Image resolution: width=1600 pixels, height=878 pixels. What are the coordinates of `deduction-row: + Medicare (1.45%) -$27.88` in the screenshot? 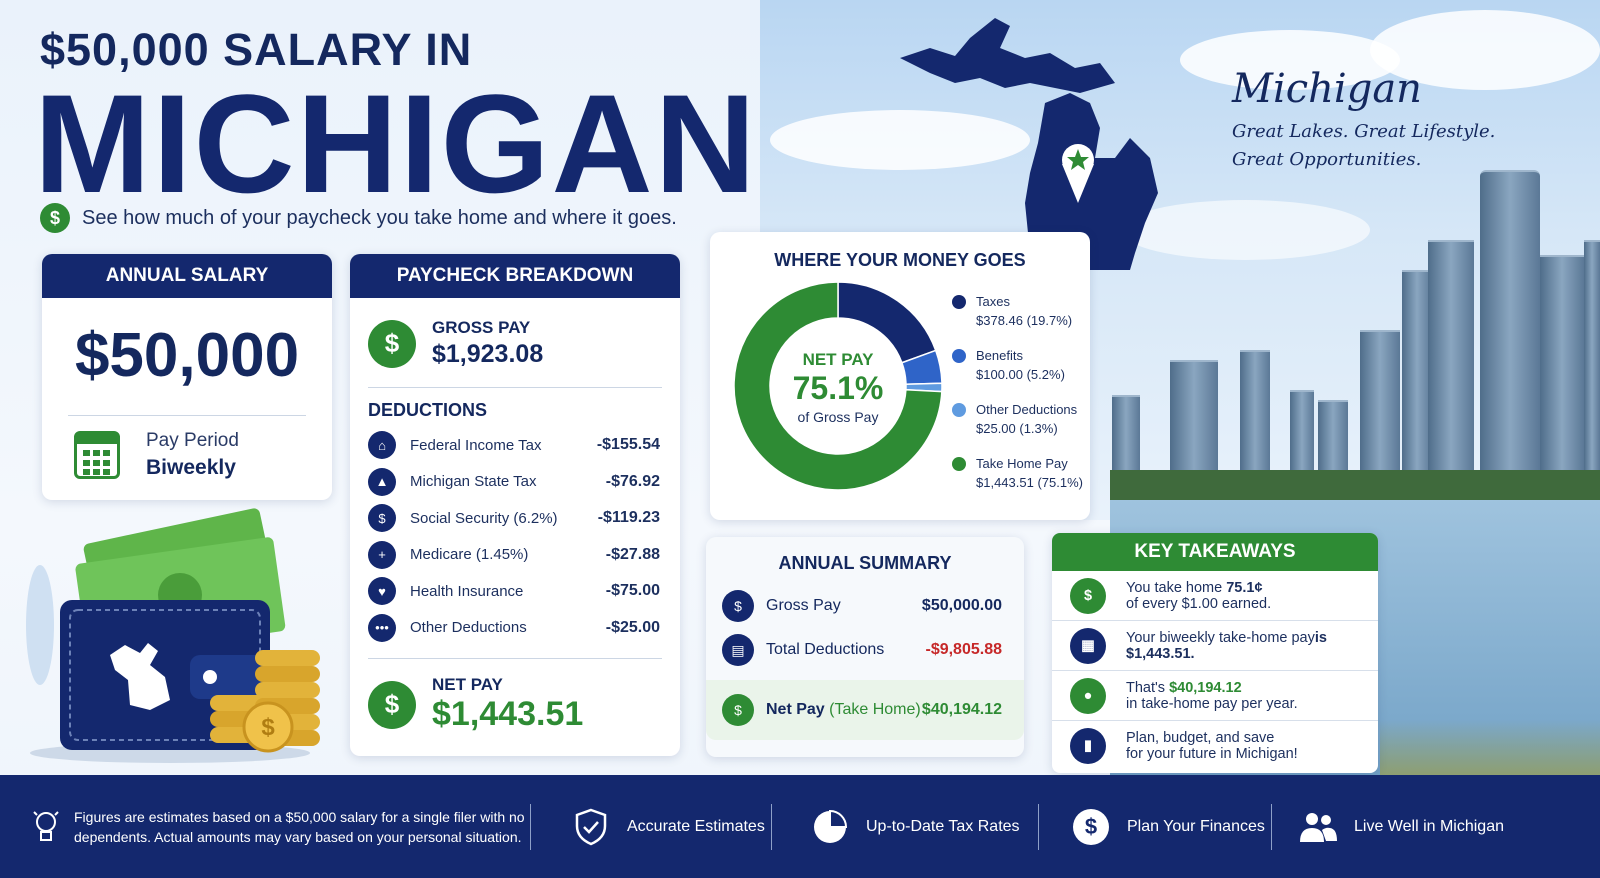 It's located at (514, 555).